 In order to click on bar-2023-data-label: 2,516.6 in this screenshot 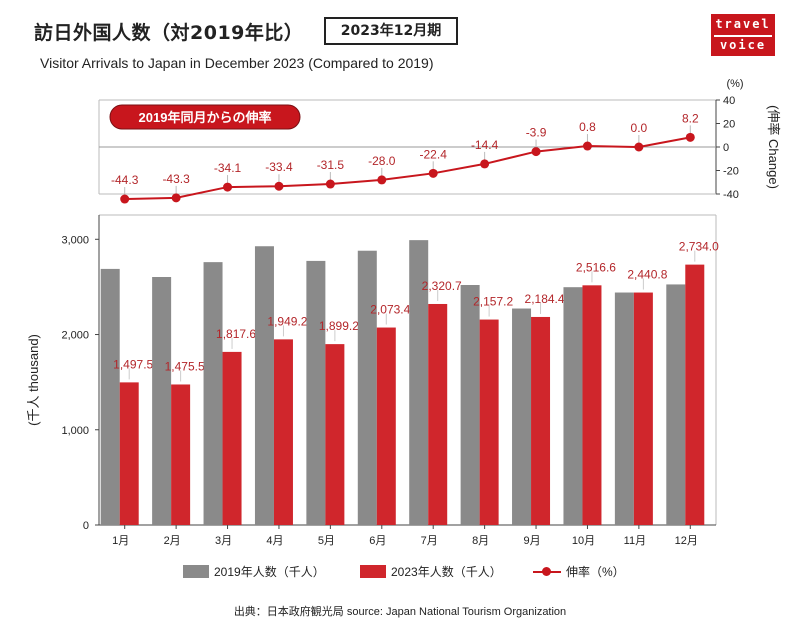, I will do `click(596, 267)`.